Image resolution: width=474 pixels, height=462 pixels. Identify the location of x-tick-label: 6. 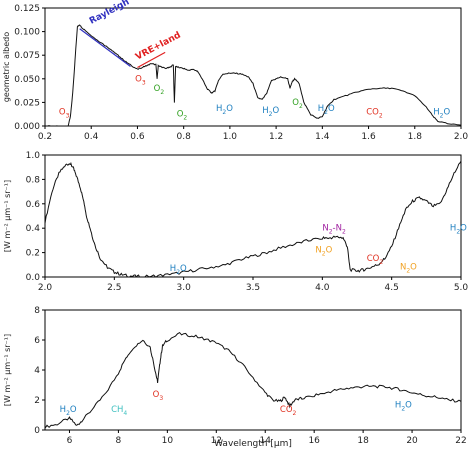
(70, 441).